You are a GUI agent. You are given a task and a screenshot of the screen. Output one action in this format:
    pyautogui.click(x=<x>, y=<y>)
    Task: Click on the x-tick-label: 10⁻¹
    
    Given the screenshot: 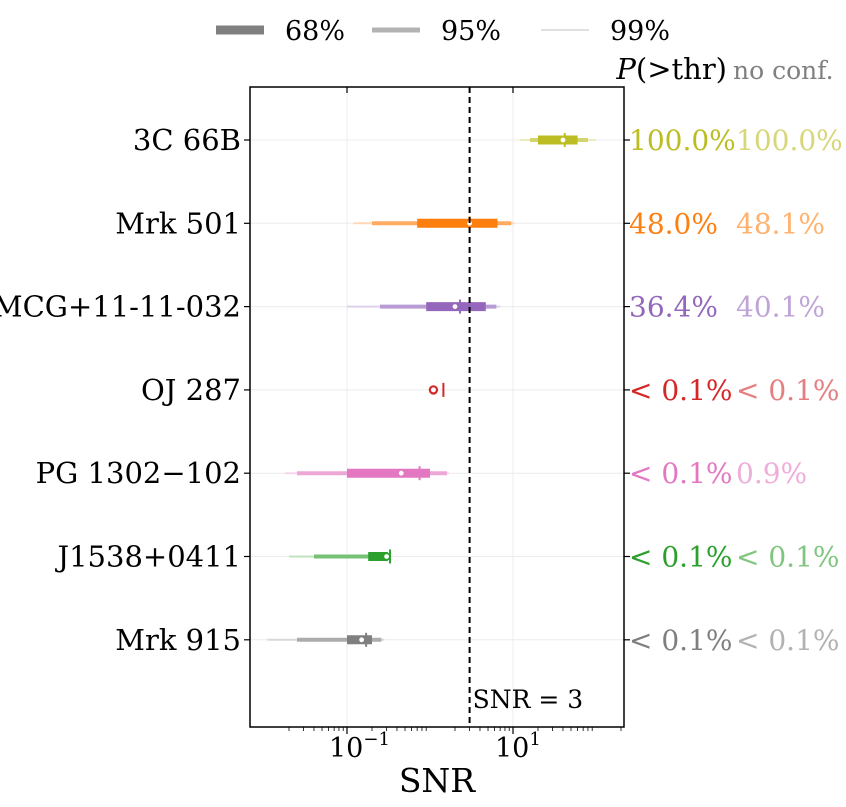 What is the action you would take?
    pyautogui.click(x=359, y=746)
    